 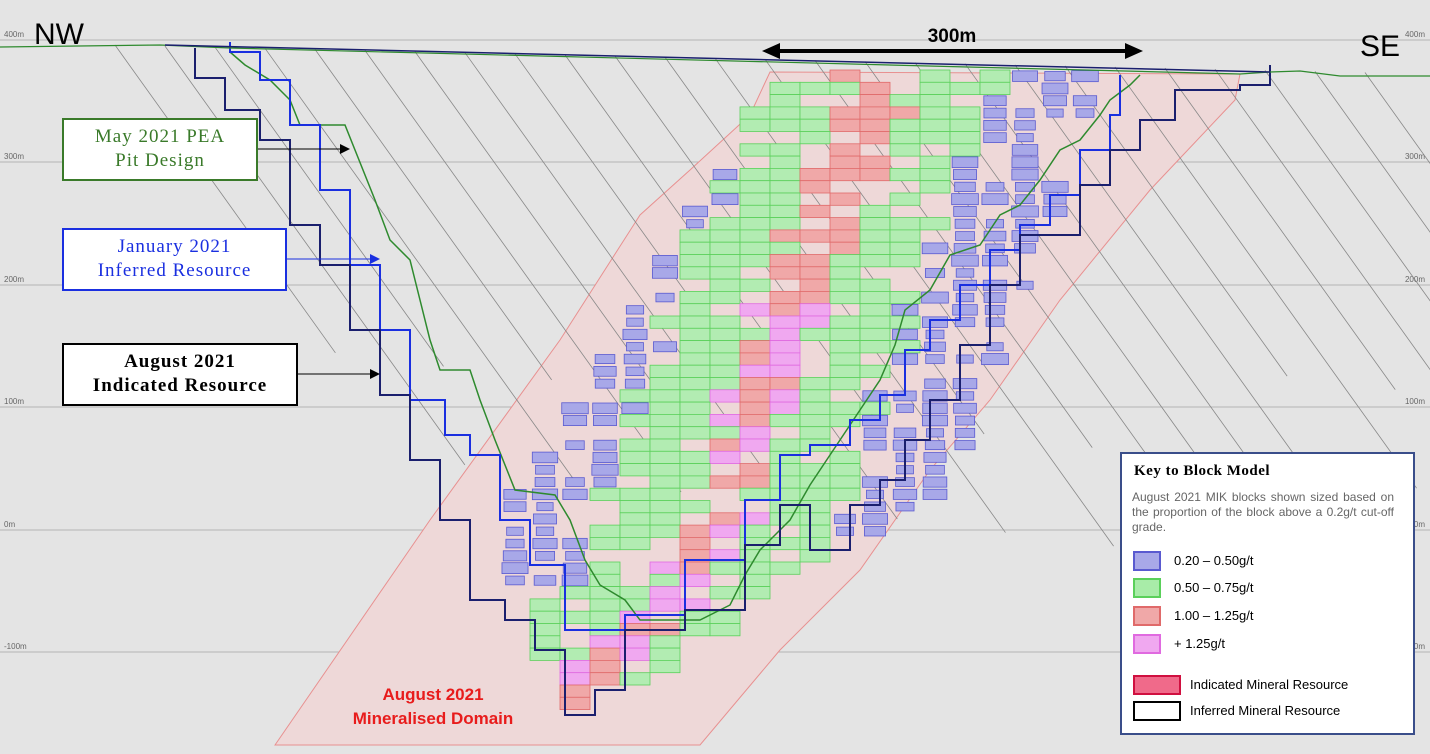 I want to click on elevation-label: 100m, so click(x=1415, y=401).